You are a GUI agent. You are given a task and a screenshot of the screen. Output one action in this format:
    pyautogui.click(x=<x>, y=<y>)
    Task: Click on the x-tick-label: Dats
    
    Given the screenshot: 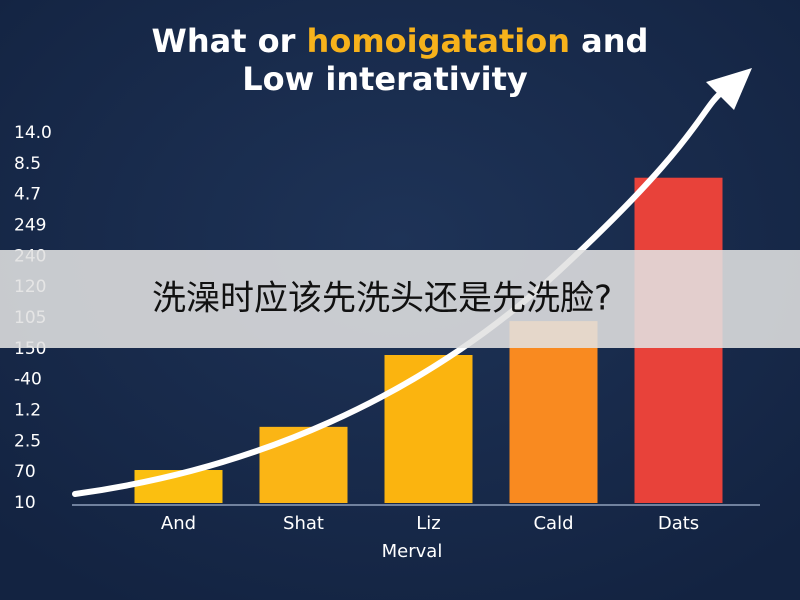 What is the action you would take?
    pyautogui.click(x=678, y=523)
    